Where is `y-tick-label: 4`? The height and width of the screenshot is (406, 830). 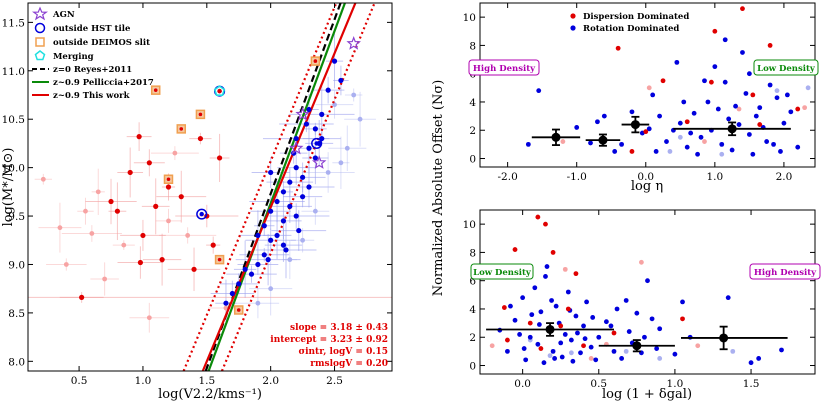 y-tick-label: 4 is located at coordinates (472, 103).